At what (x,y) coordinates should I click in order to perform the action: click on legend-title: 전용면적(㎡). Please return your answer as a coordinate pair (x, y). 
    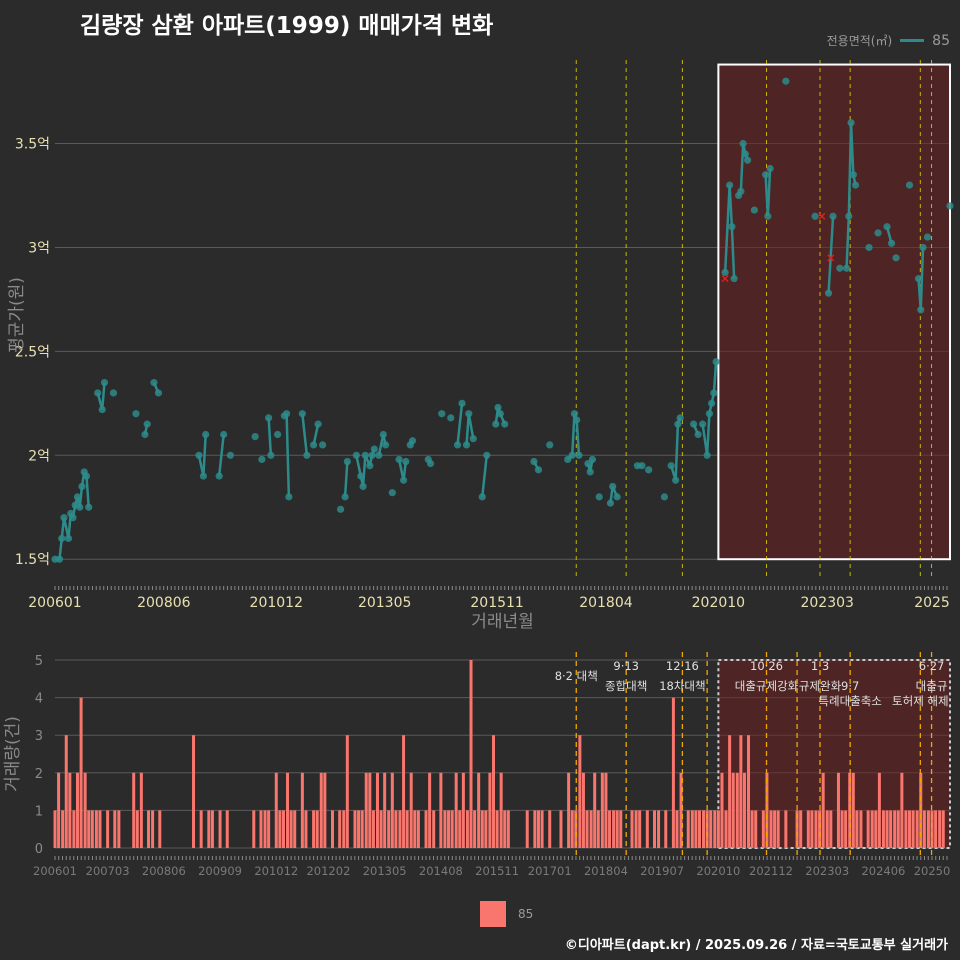
    Looking at the image, I should click on (859, 41).